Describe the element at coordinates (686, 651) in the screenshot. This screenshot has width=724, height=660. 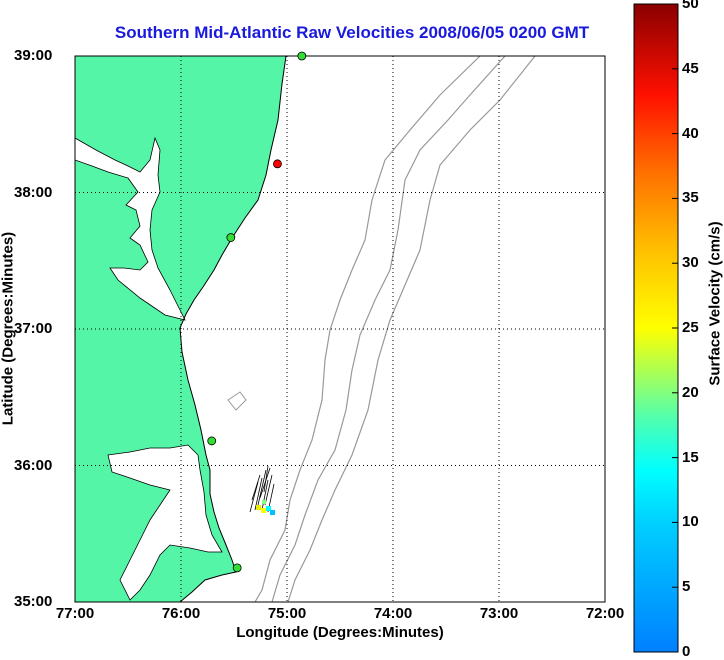
I see `colorbar-tick-label: 0` at that location.